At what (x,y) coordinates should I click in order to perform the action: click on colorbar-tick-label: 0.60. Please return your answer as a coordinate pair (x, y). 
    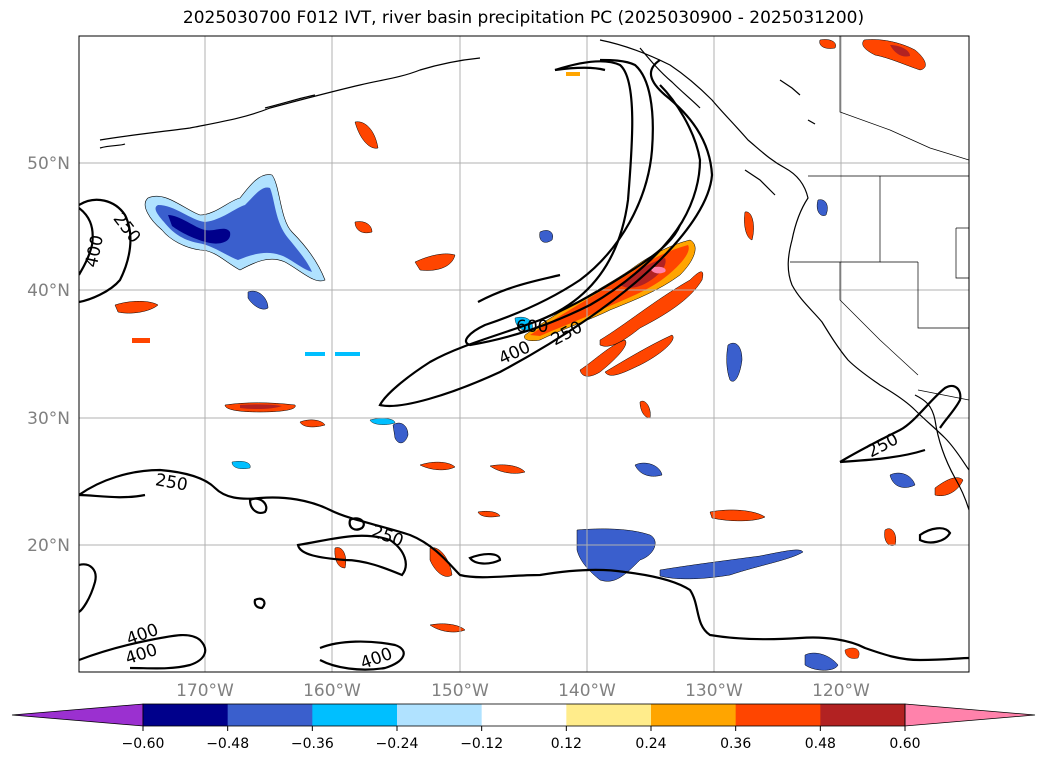
    Looking at the image, I should click on (904, 744).